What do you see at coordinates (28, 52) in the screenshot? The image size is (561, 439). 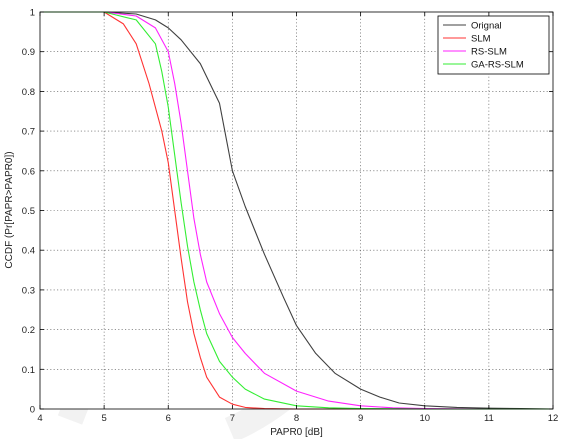 I see `y-tick-label: 0.9` at bounding box center [28, 52].